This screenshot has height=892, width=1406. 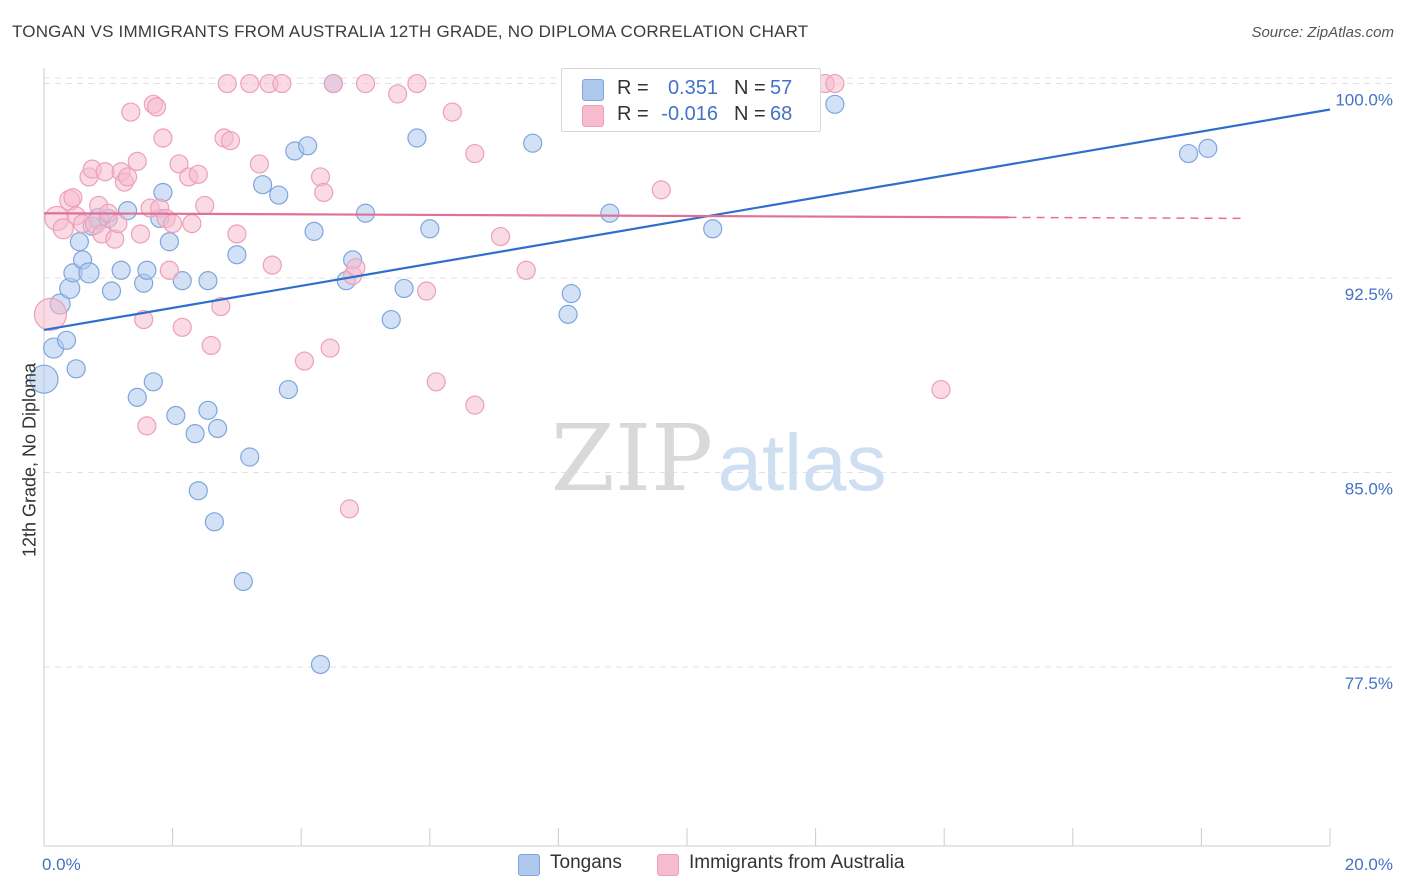 I want to click on x-tick-label-max: 20.0%, so click(x=1369, y=864).